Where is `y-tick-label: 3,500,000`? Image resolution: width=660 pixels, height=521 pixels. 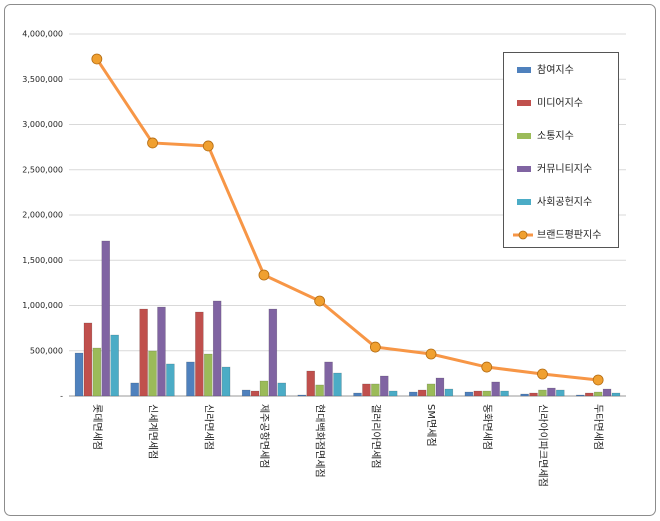 y-tick-label: 3,500,000 is located at coordinates (42, 79).